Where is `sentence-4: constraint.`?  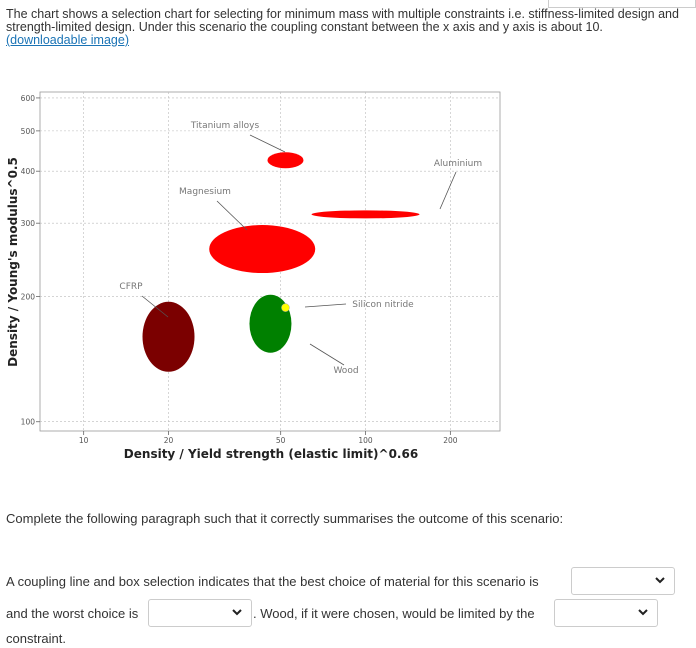 sentence-4: constraint. is located at coordinates (36, 638).